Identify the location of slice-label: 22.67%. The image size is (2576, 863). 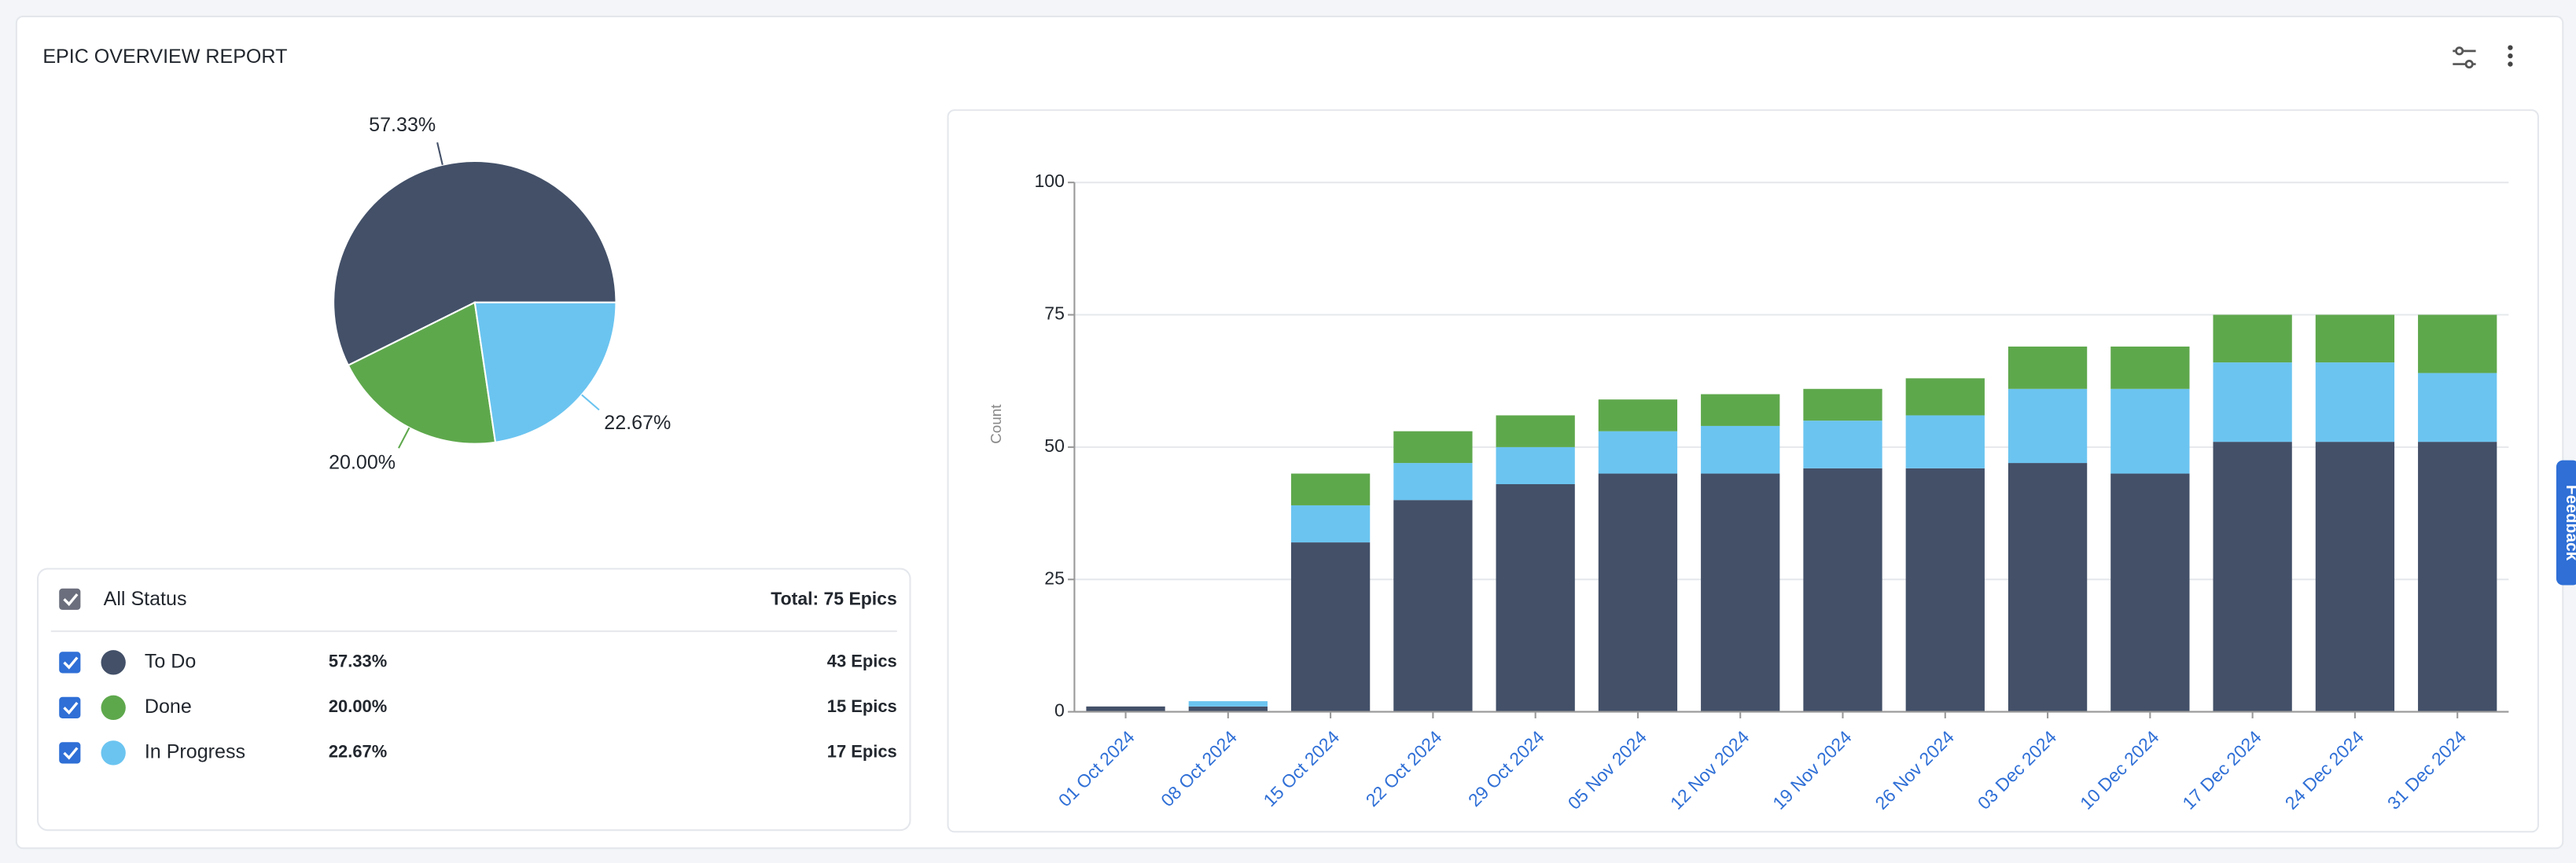
(637, 423).